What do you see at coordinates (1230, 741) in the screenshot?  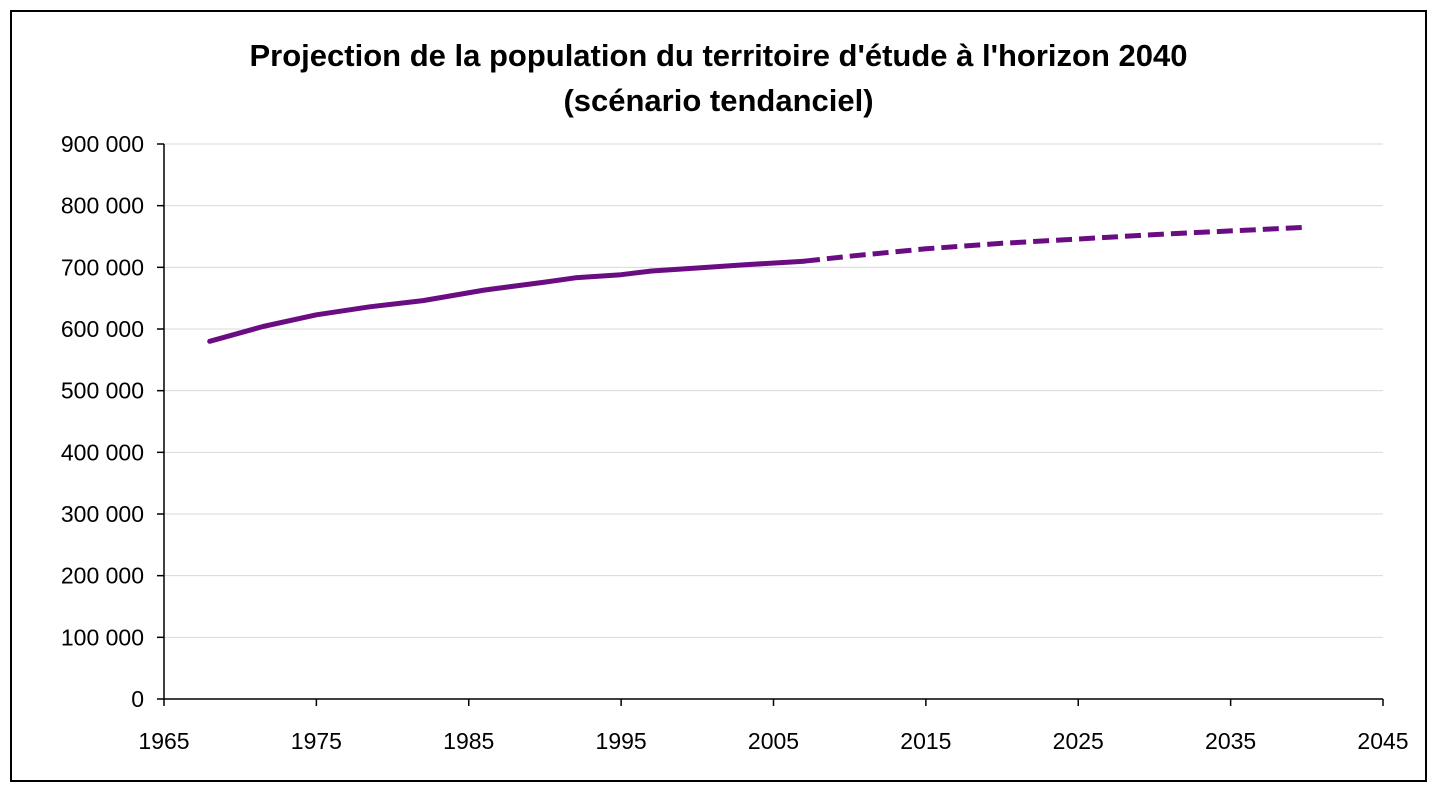 I see `x-tick-label: 2035` at bounding box center [1230, 741].